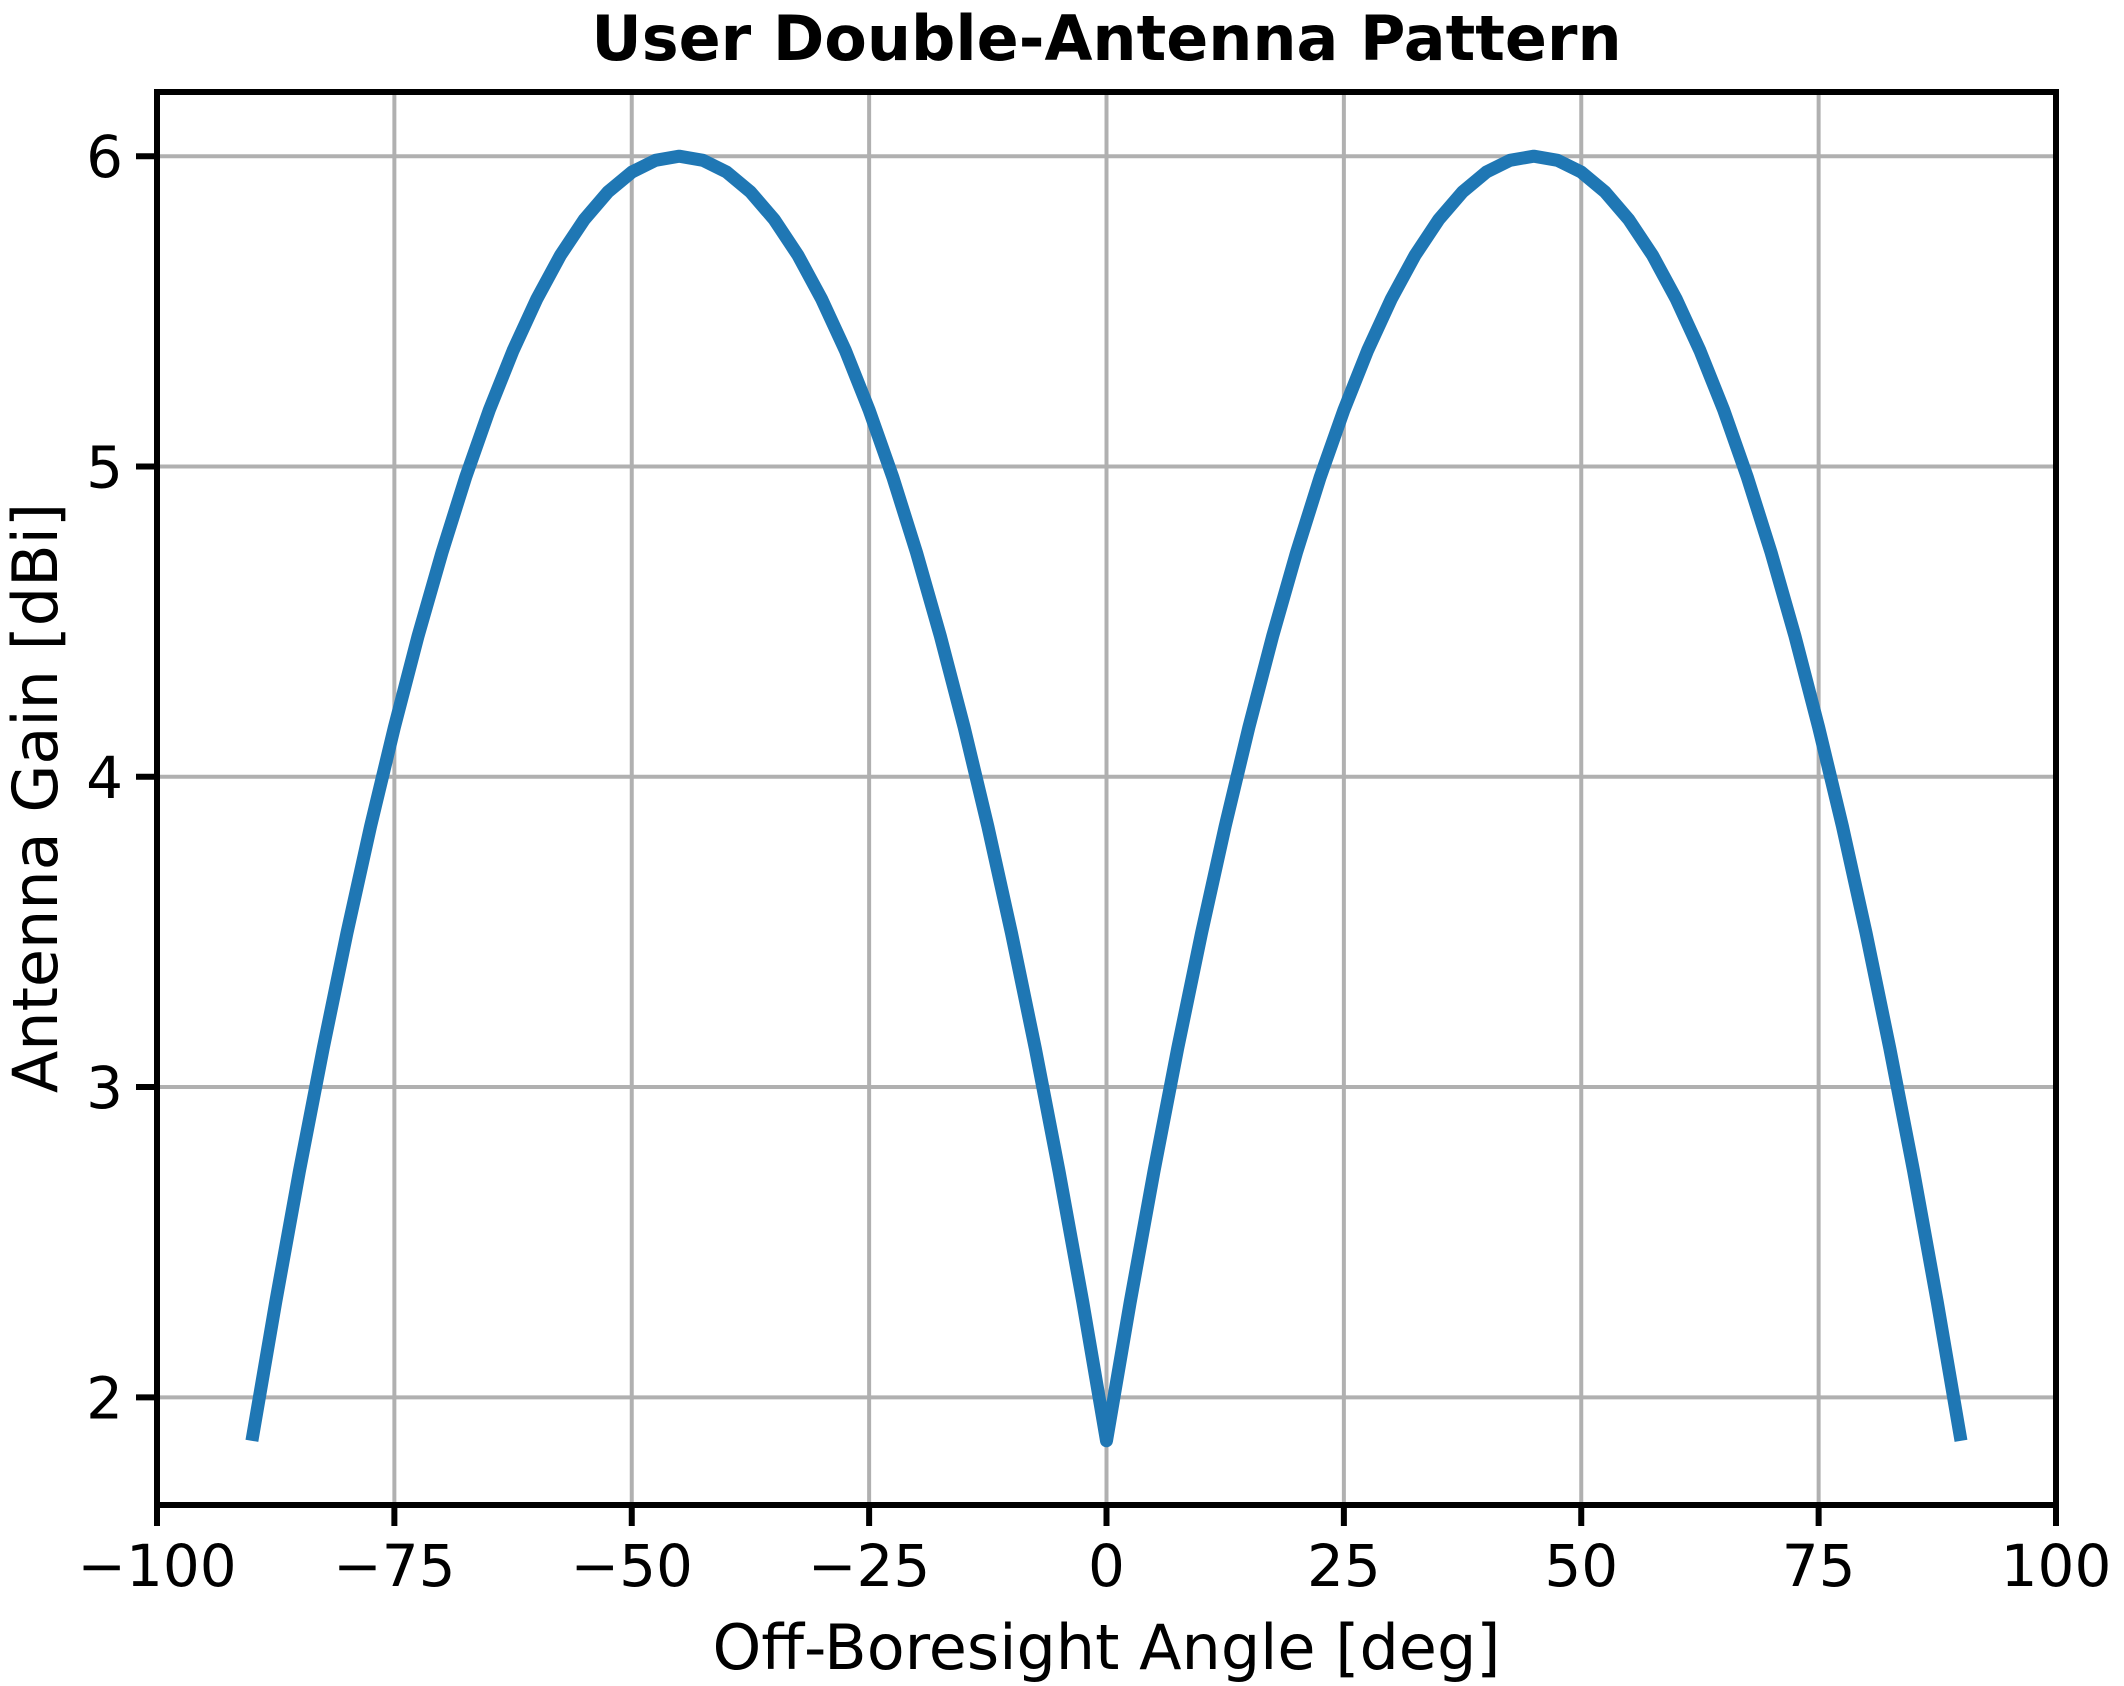  I want to click on x-tick-label: −75, so click(394, 1566).